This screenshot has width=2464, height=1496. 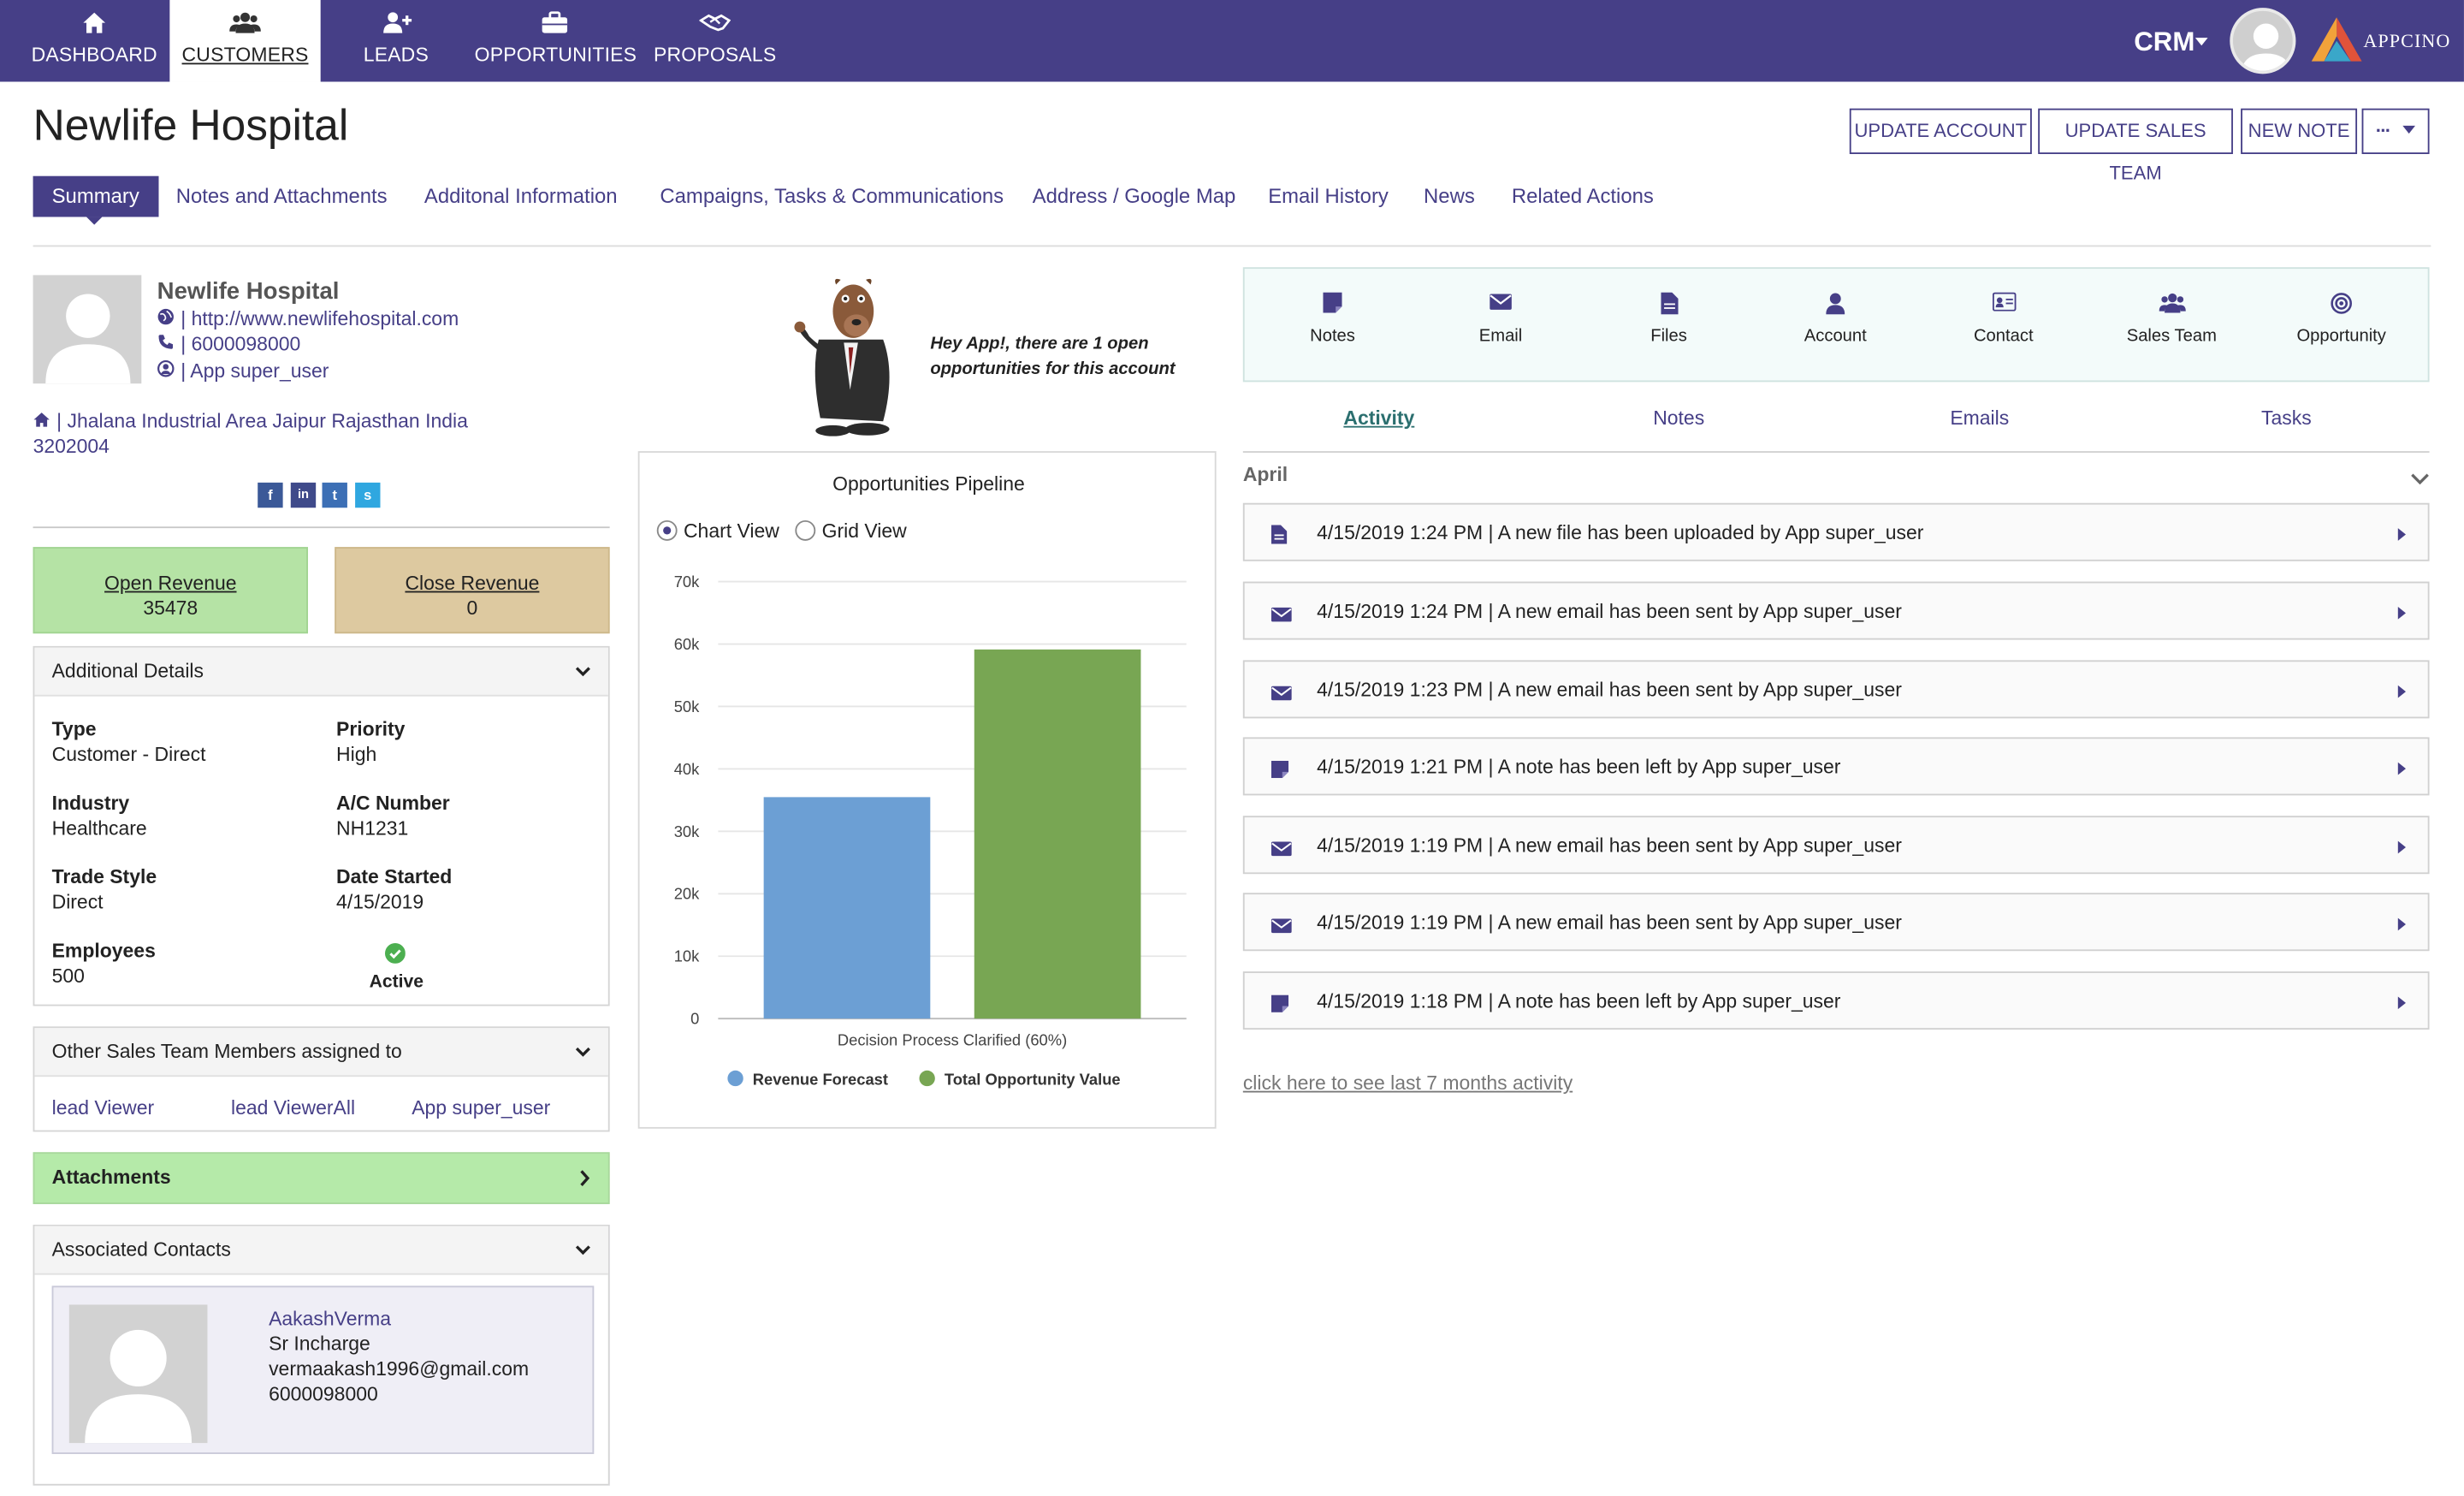 I want to click on address-line-2: 3202004, so click(x=71, y=447).